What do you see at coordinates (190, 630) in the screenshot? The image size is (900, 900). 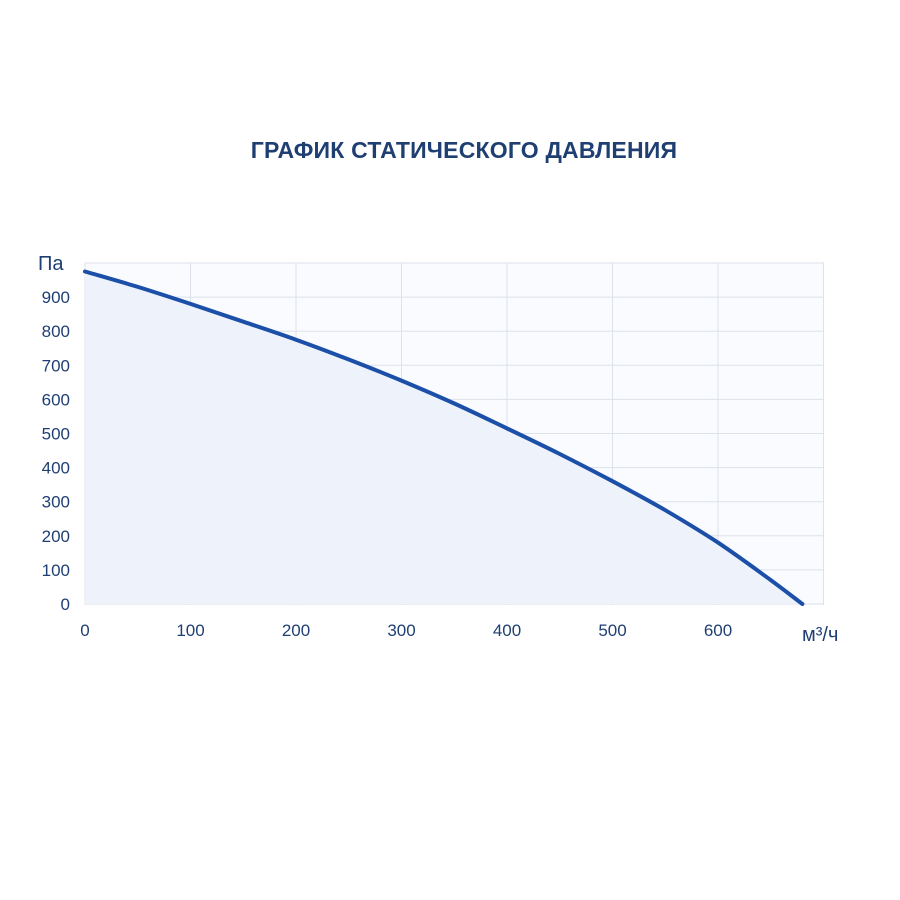 I see `x-tick-label: 100` at bounding box center [190, 630].